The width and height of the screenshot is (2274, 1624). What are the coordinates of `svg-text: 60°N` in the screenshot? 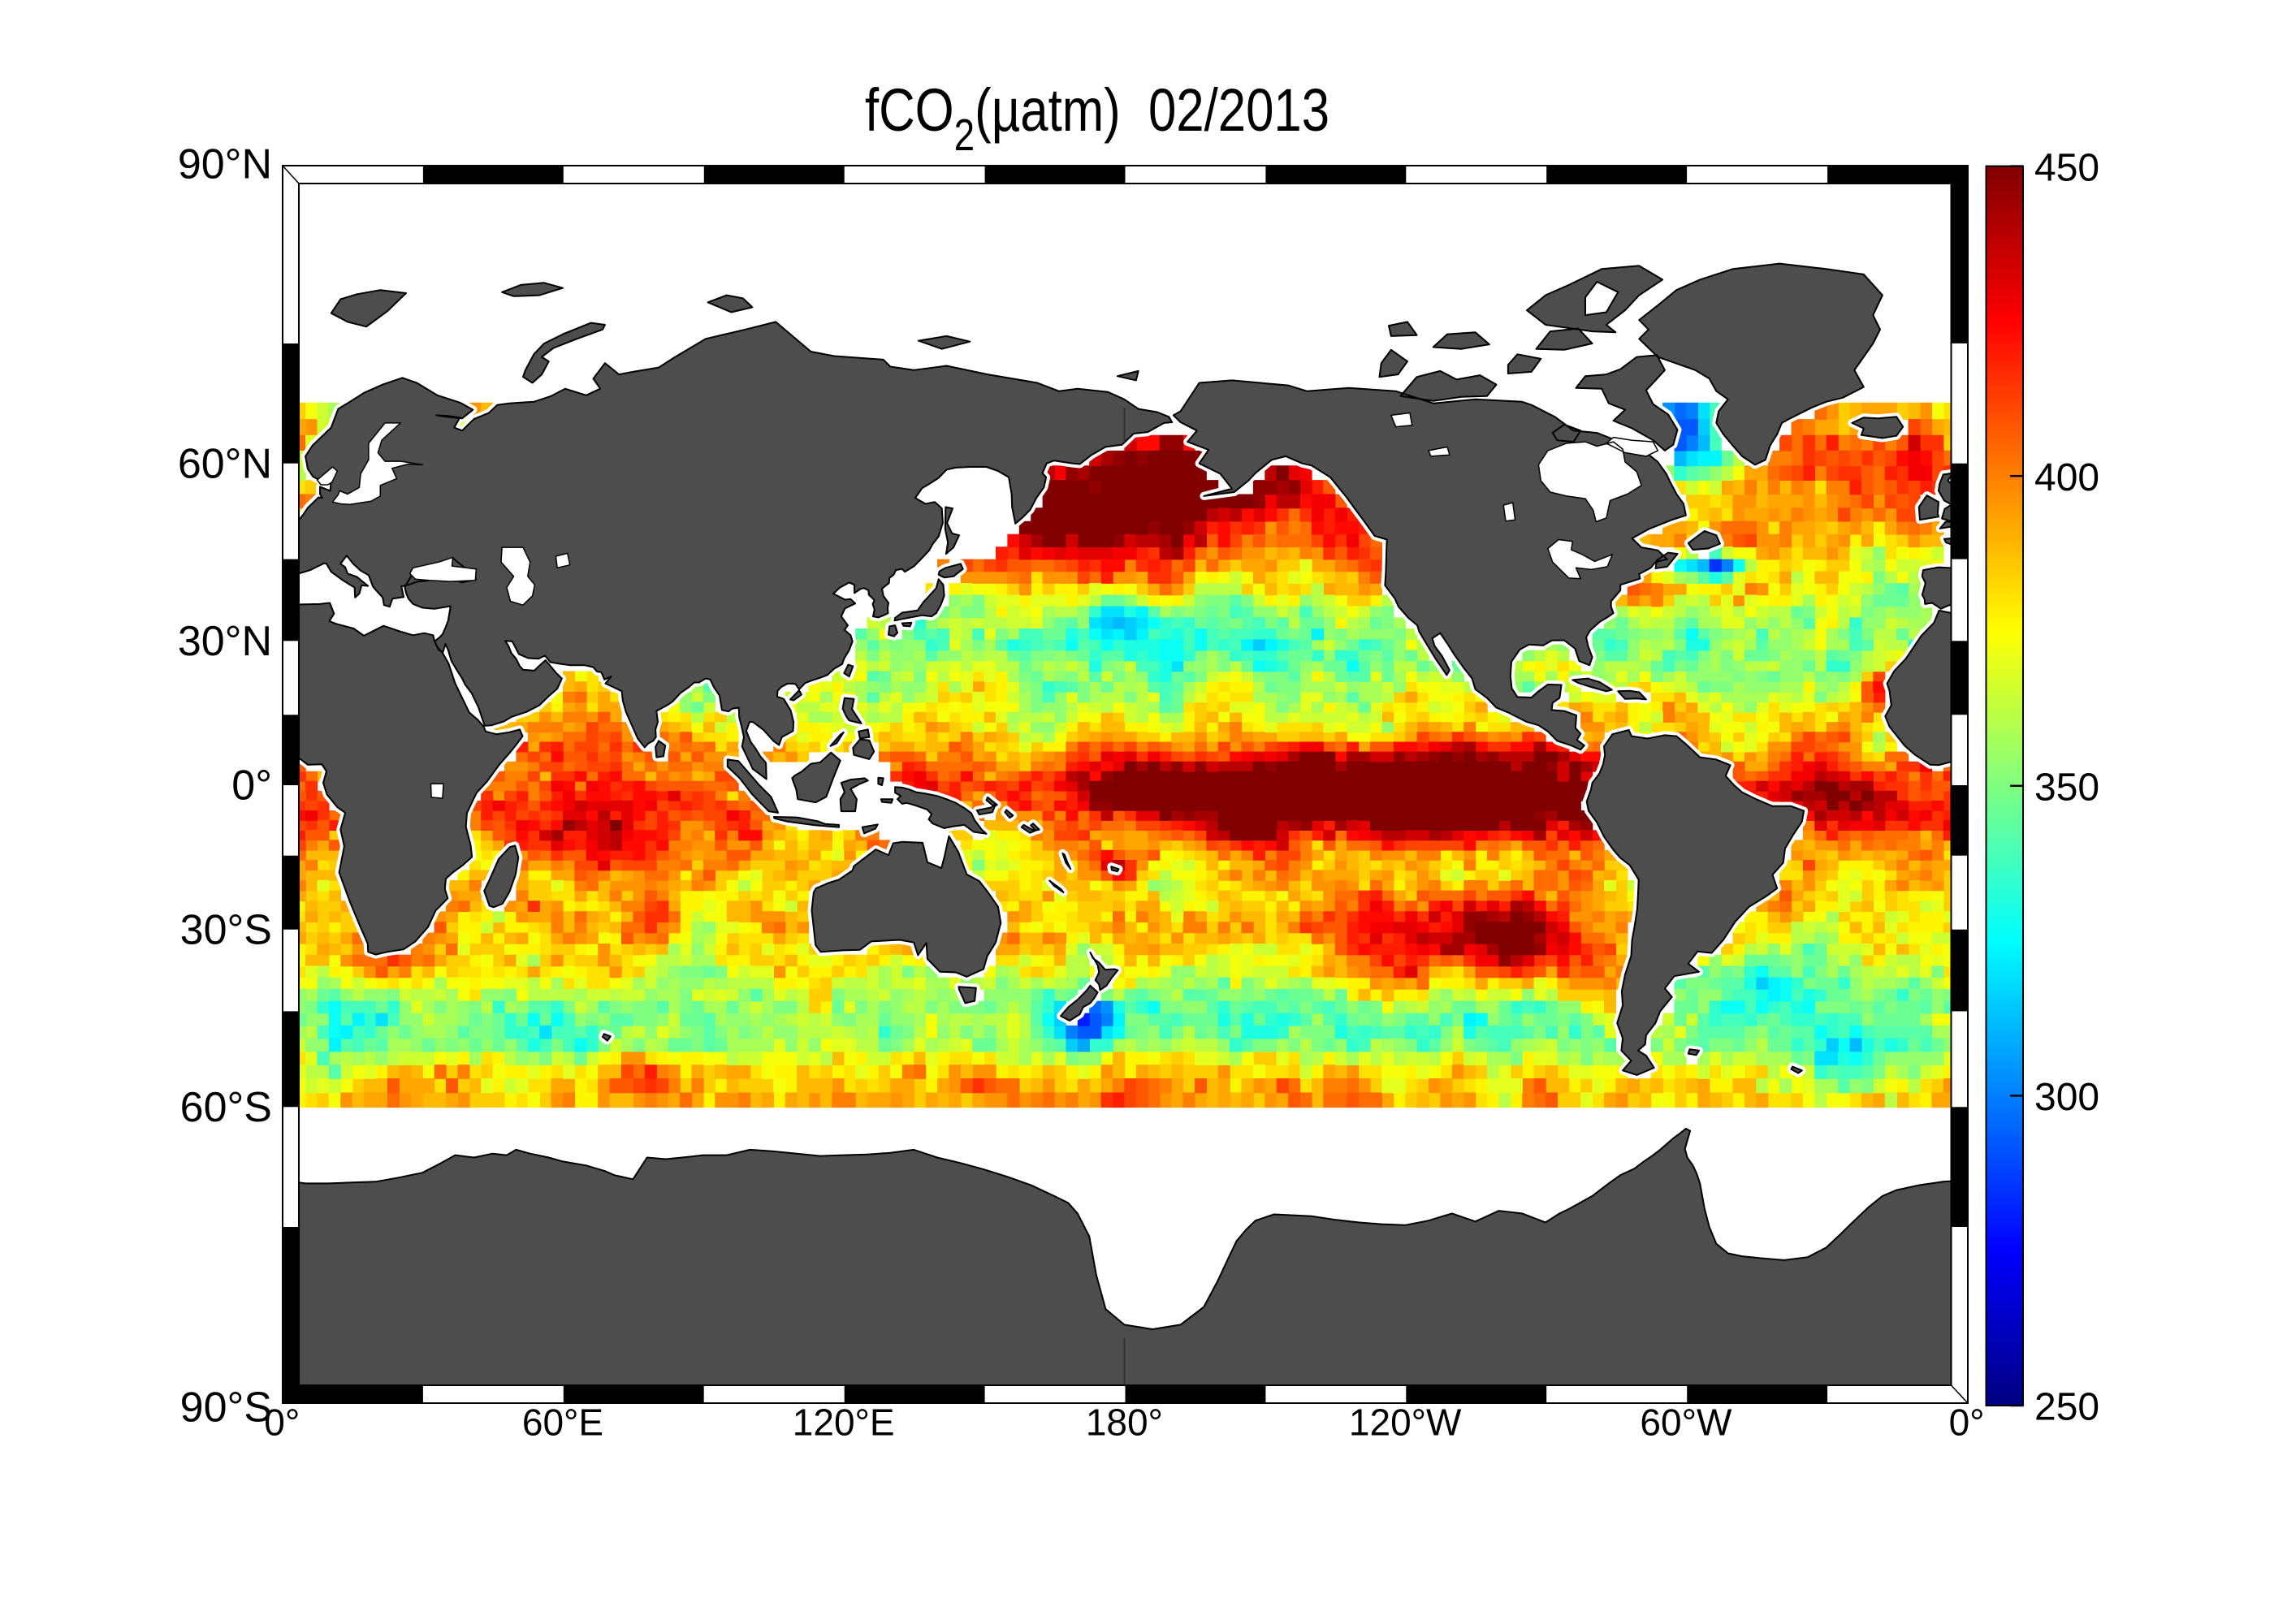 It's located at (225, 464).